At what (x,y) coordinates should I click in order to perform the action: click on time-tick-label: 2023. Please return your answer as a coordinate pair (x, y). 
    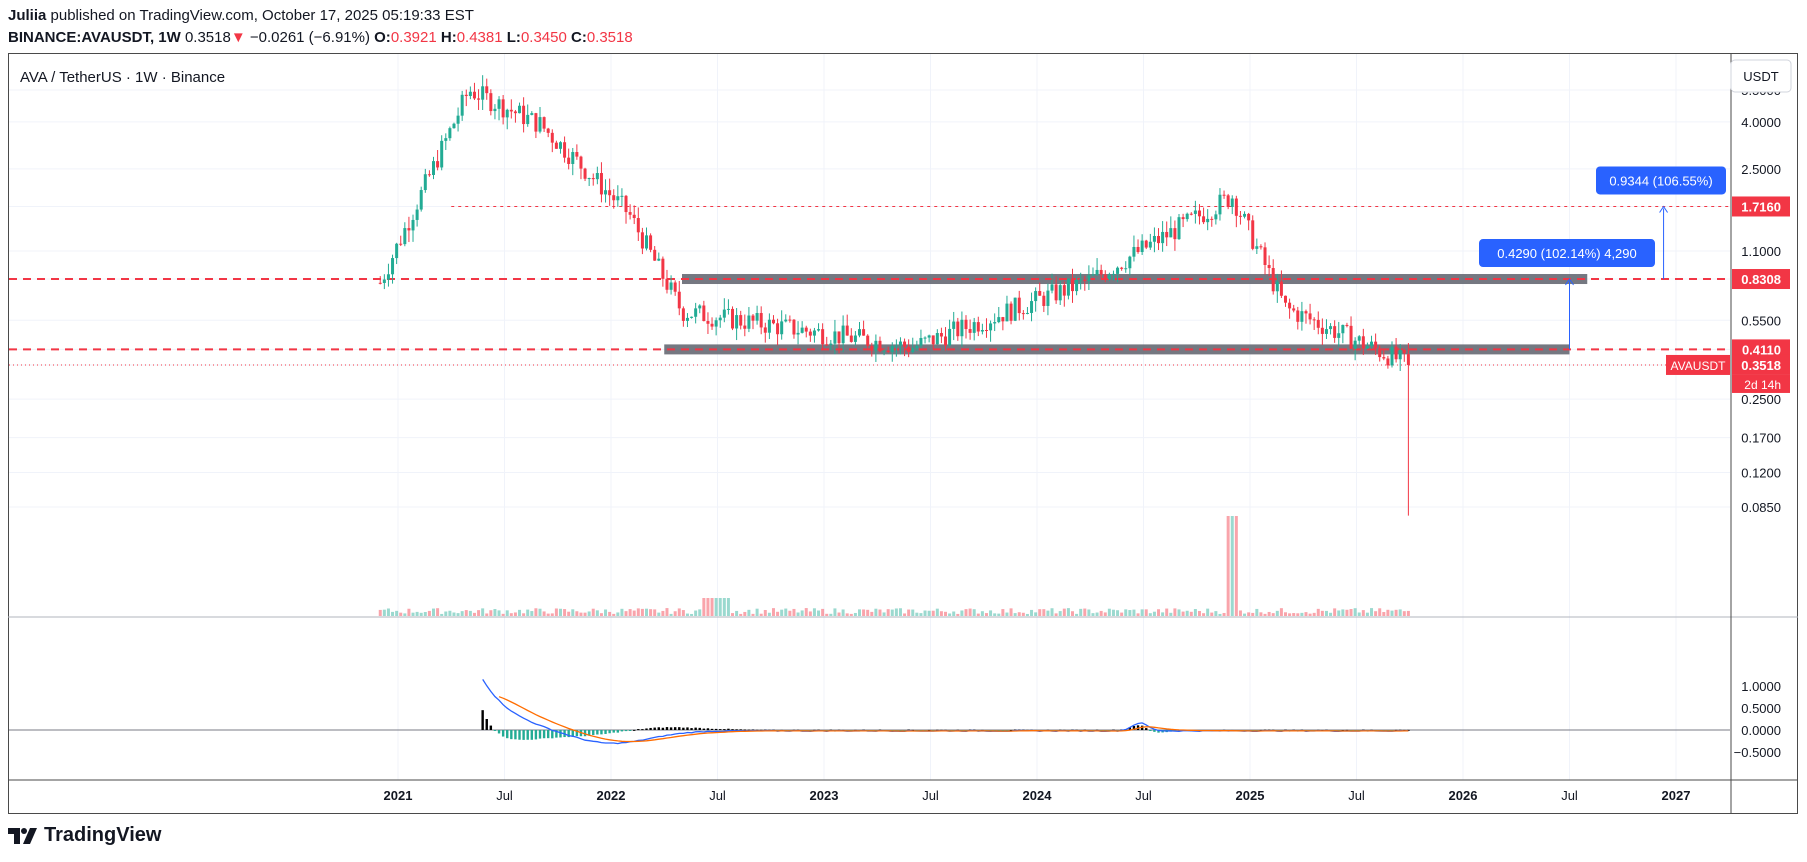
    Looking at the image, I should click on (824, 795).